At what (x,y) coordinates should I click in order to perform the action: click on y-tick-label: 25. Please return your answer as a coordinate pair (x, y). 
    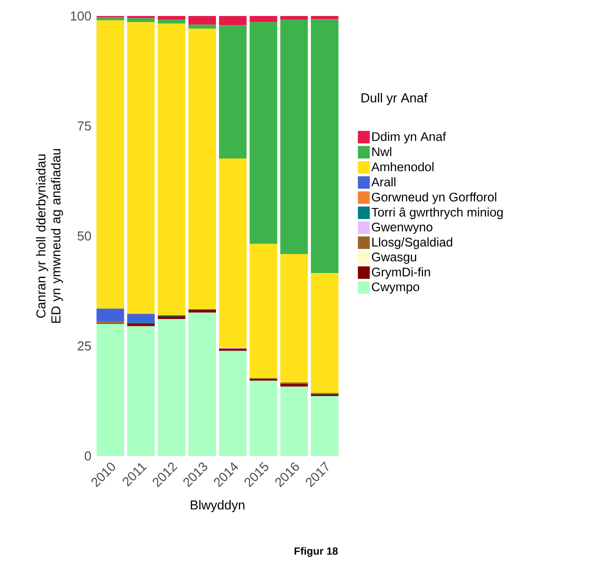
    Looking at the image, I should click on (84, 346).